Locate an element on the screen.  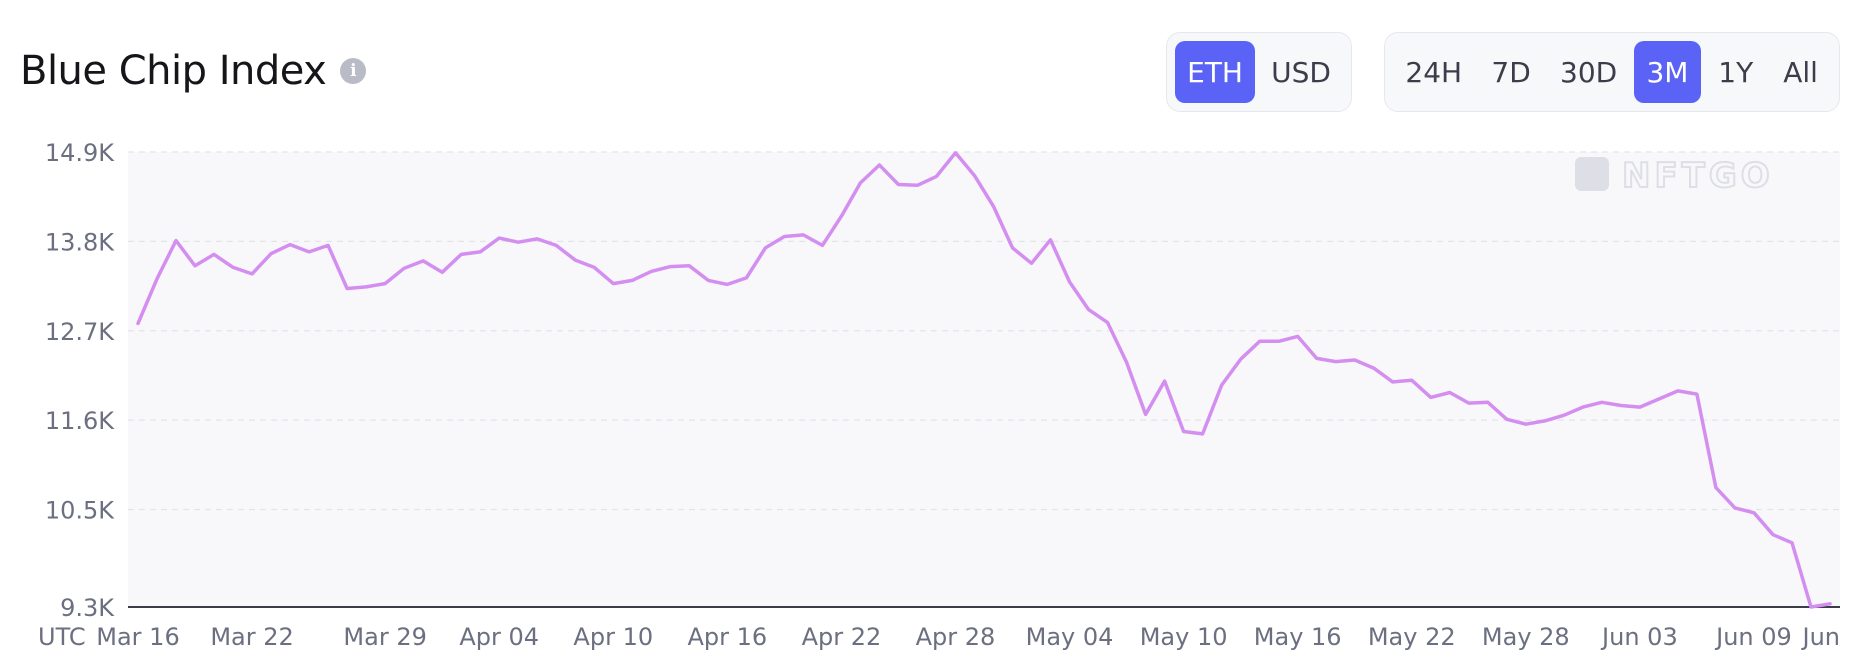
nftgo-watermark: NFTGO is located at coordinates (1674, 176).